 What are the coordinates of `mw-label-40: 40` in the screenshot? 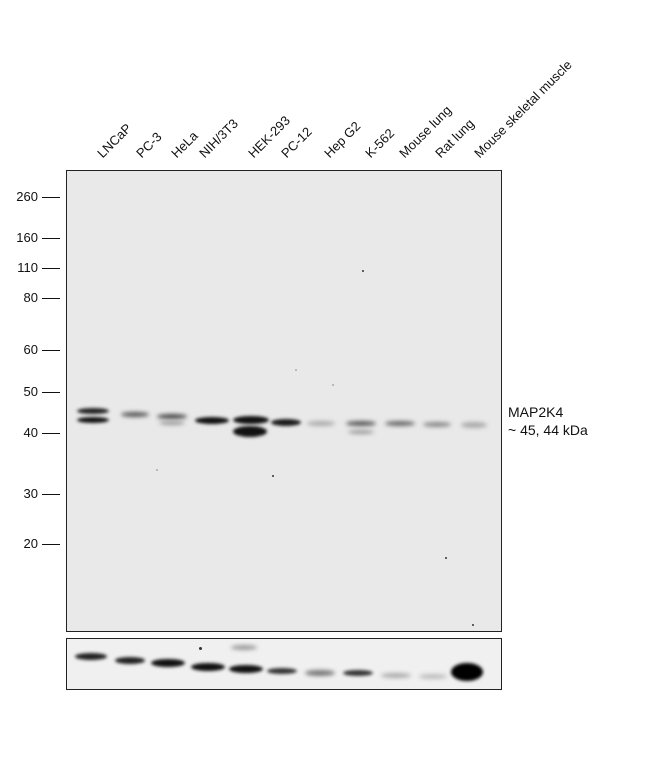 It's located at (30, 432).